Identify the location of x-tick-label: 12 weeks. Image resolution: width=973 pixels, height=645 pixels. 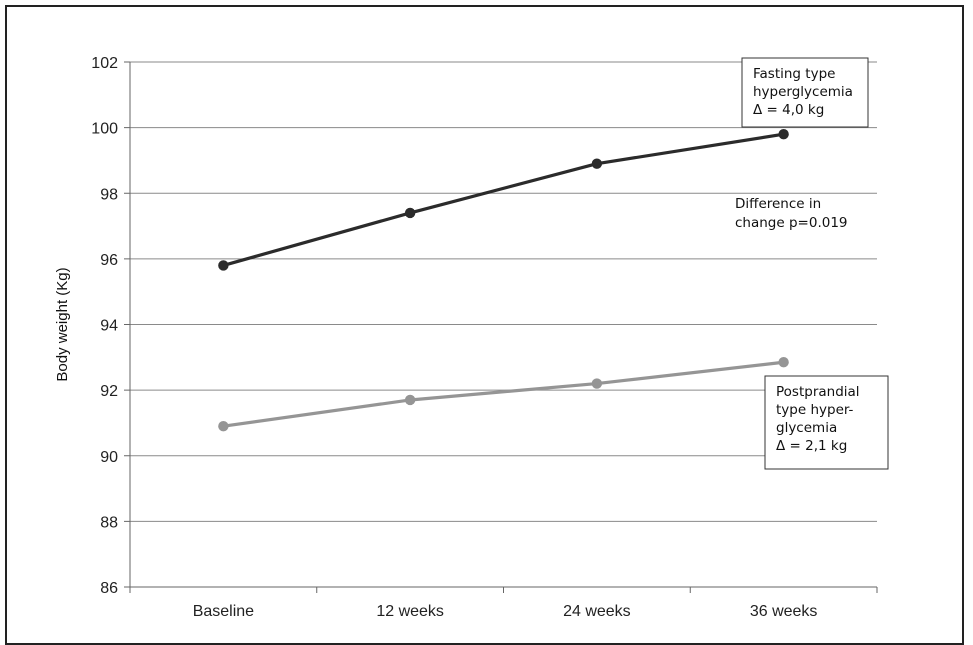
(410, 611).